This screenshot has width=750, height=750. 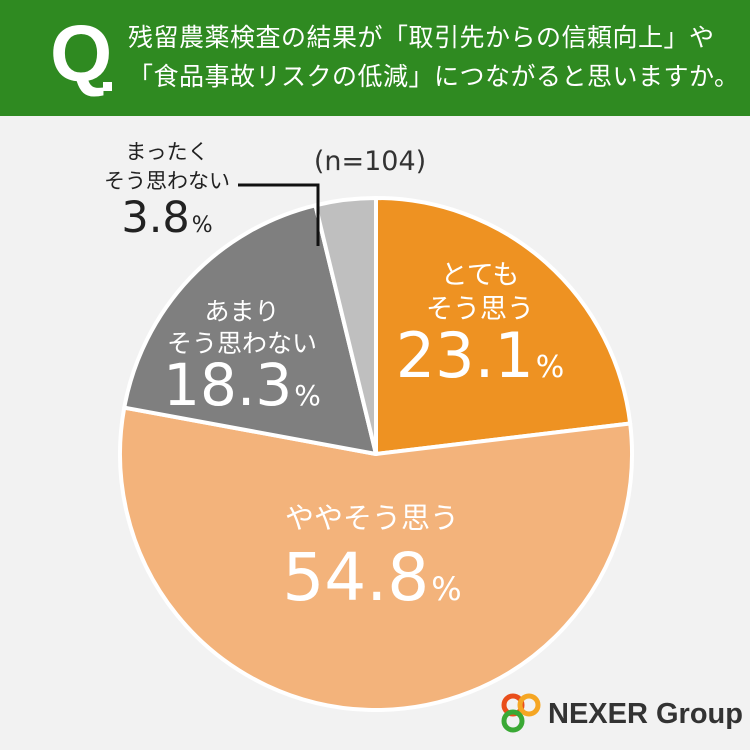 What do you see at coordinates (372, 518) in the screenshot?
I see `slice-label-1-line2: ややそう思う` at bounding box center [372, 518].